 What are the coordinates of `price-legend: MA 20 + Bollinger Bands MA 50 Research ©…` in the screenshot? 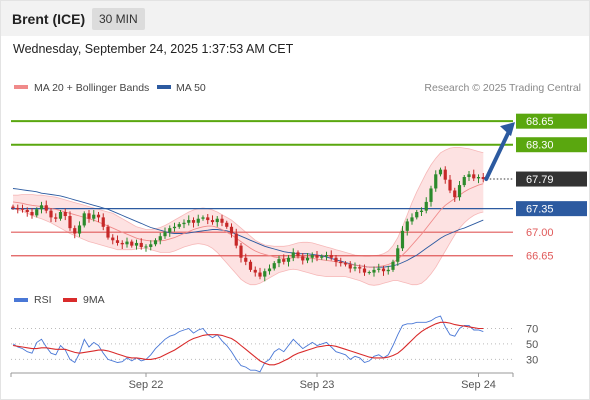 It's located at (297, 88).